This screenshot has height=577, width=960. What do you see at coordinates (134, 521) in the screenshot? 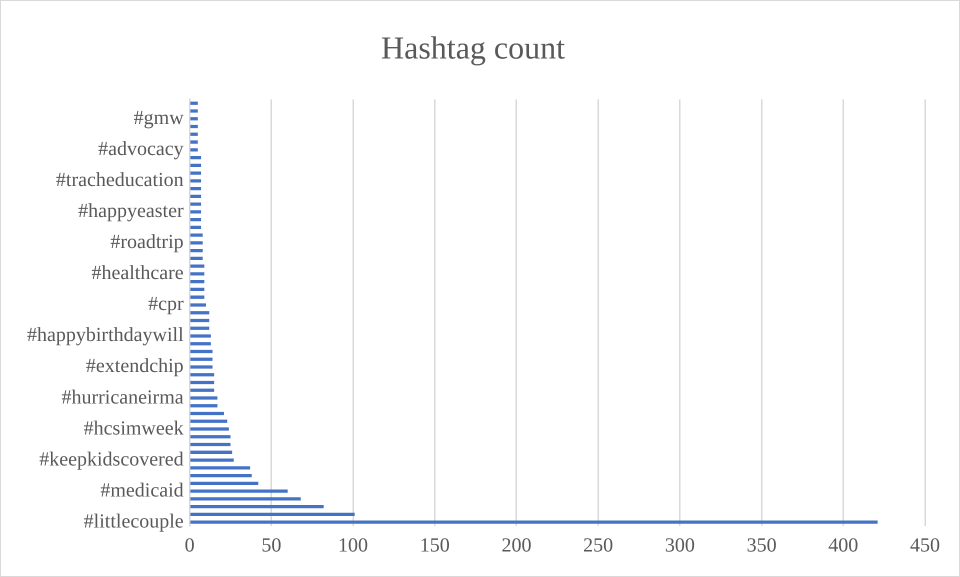
I see `y-tick-label: #littlecouple` at bounding box center [134, 521].